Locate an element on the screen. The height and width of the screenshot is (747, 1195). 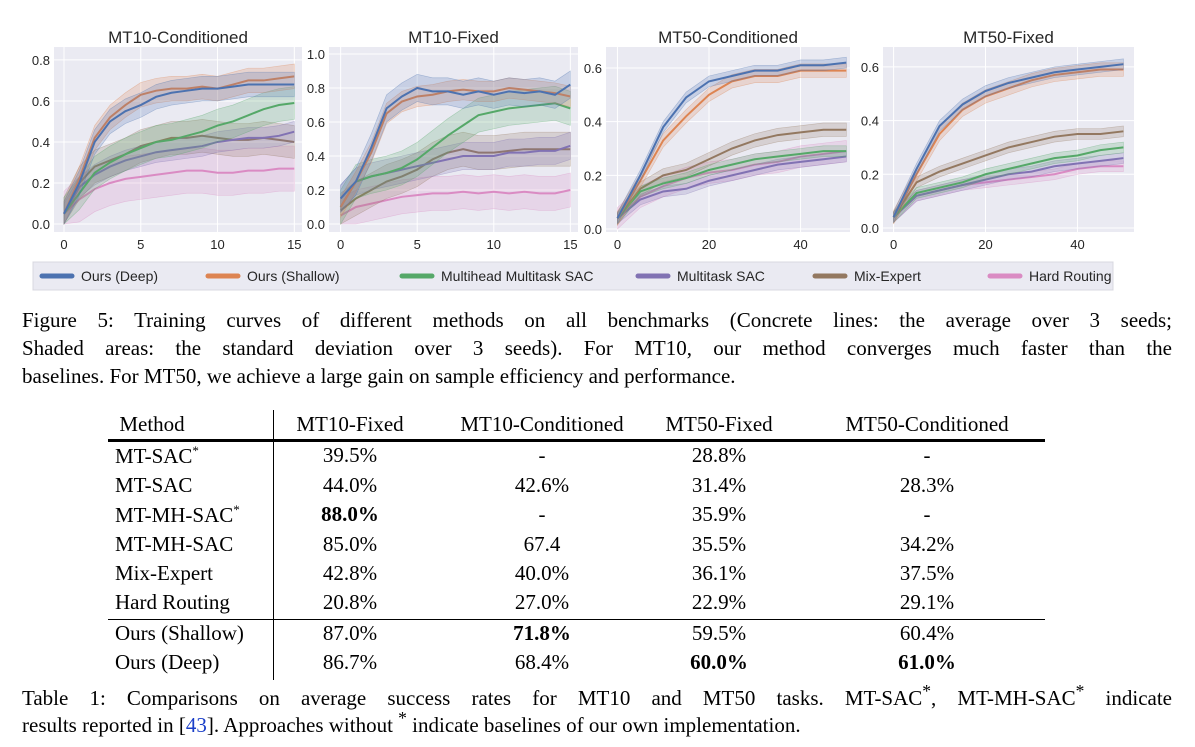
row-method: Hard Routing is located at coordinates (172, 602).